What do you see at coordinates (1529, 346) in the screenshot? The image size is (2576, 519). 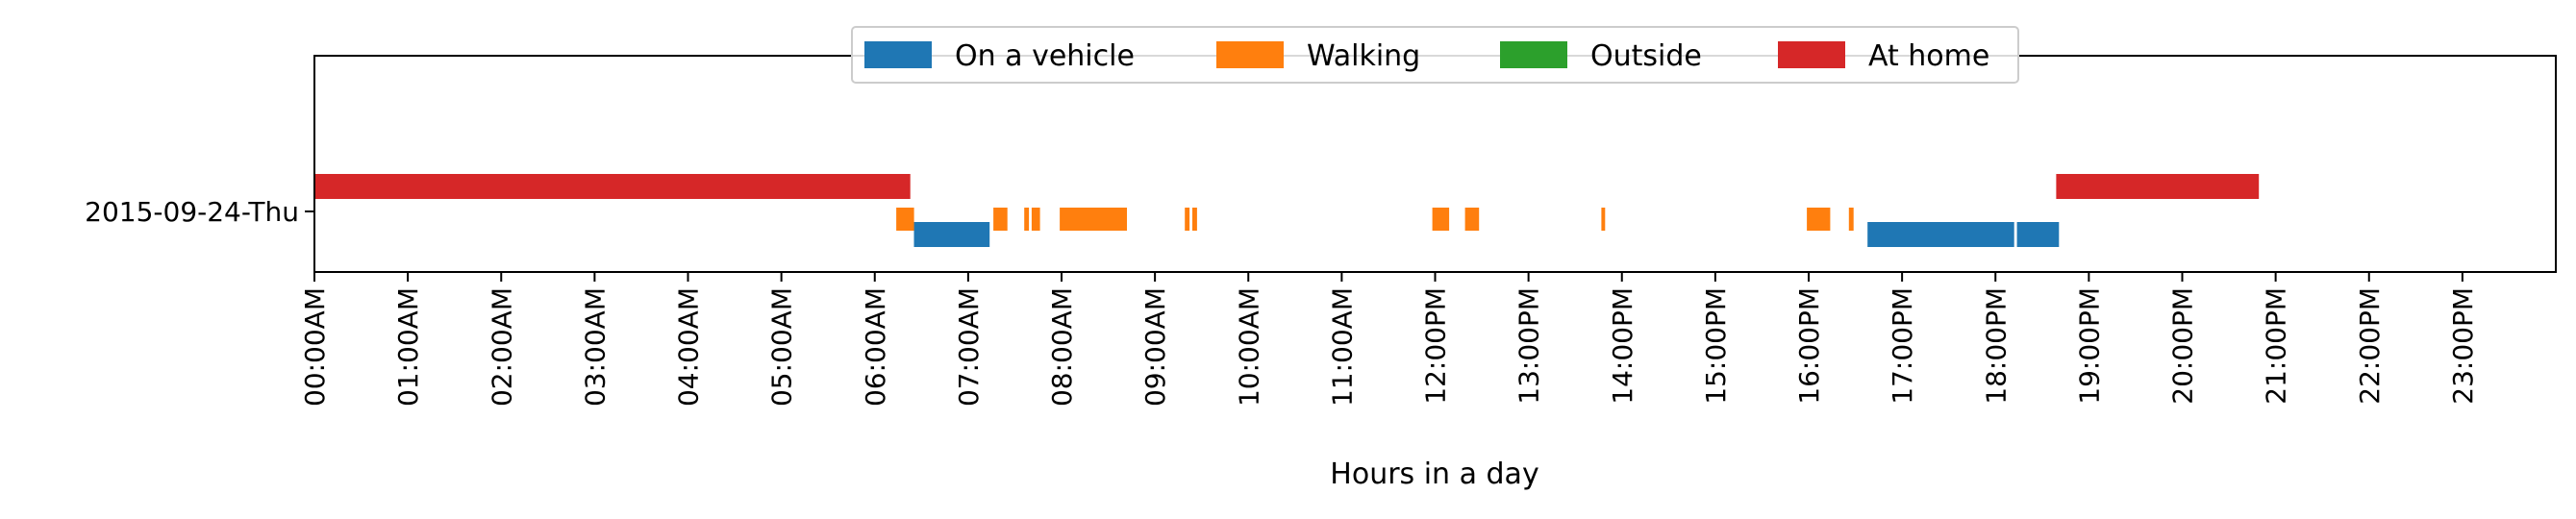 I see `x-tick-label: 13:00PM` at bounding box center [1529, 346].